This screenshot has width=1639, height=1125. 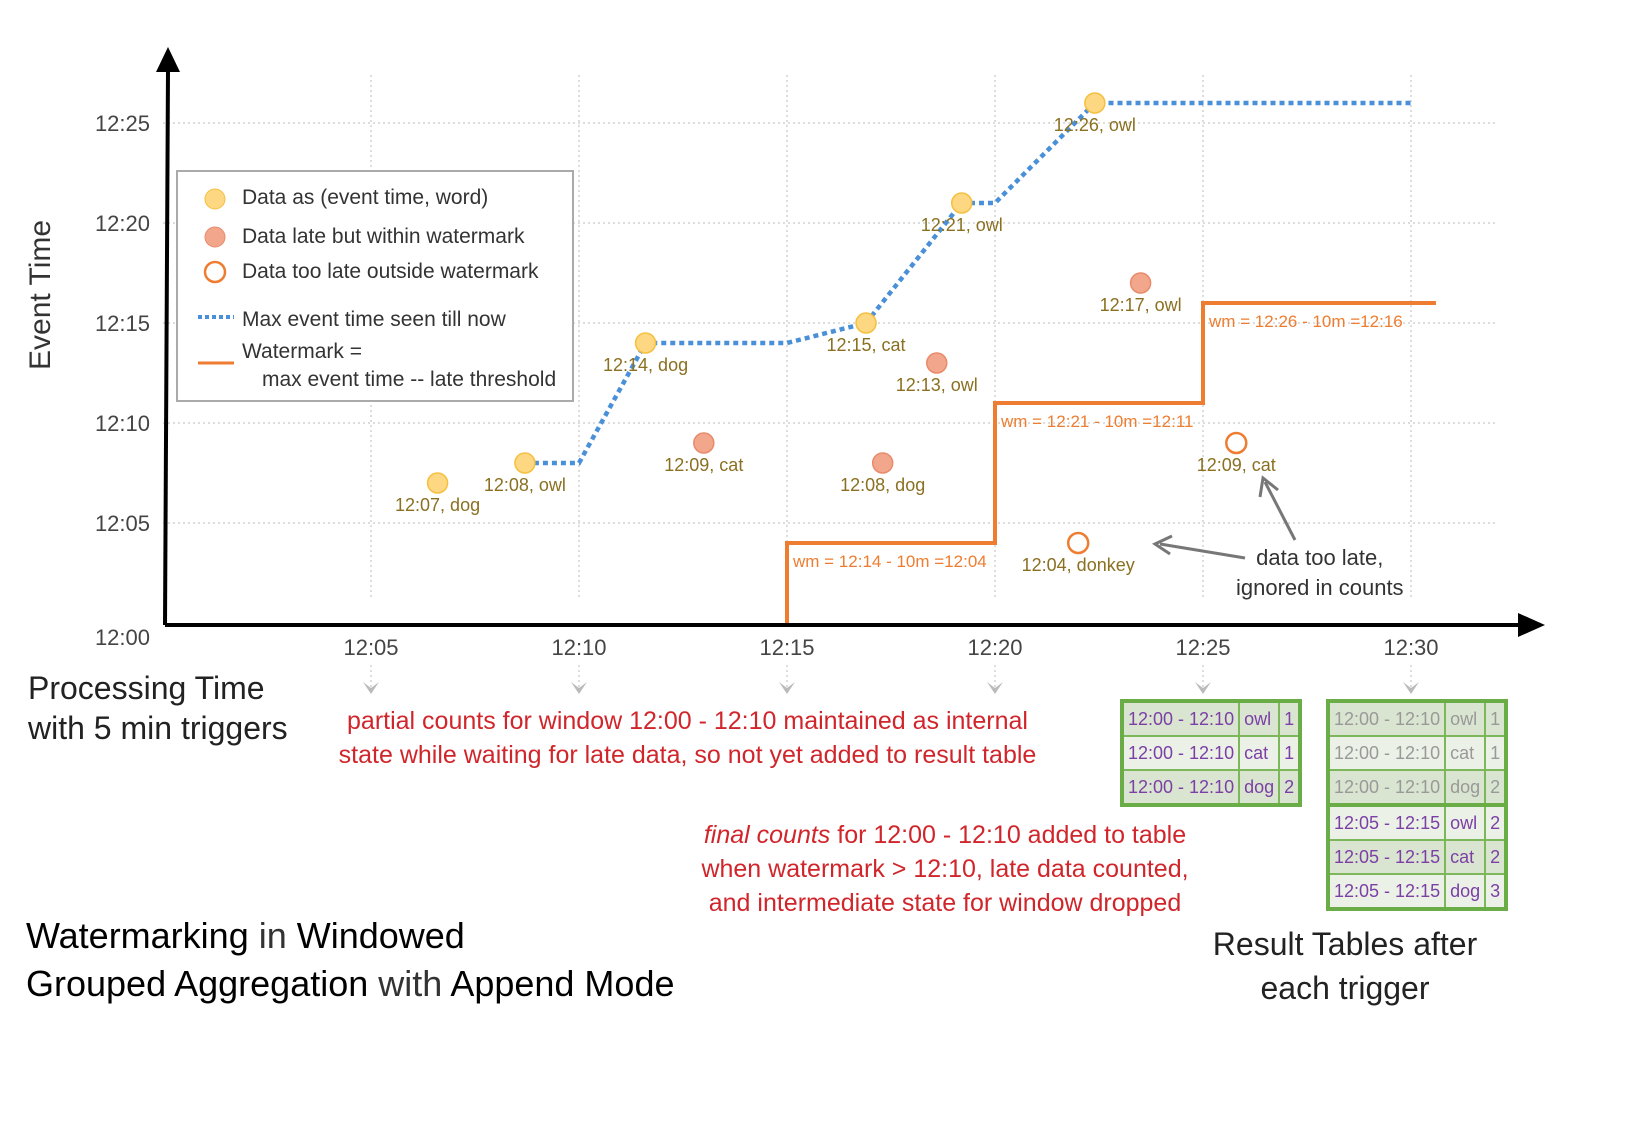 What do you see at coordinates (525, 485) in the screenshot?
I see `data-point-label: 12:08, owl` at bounding box center [525, 485].